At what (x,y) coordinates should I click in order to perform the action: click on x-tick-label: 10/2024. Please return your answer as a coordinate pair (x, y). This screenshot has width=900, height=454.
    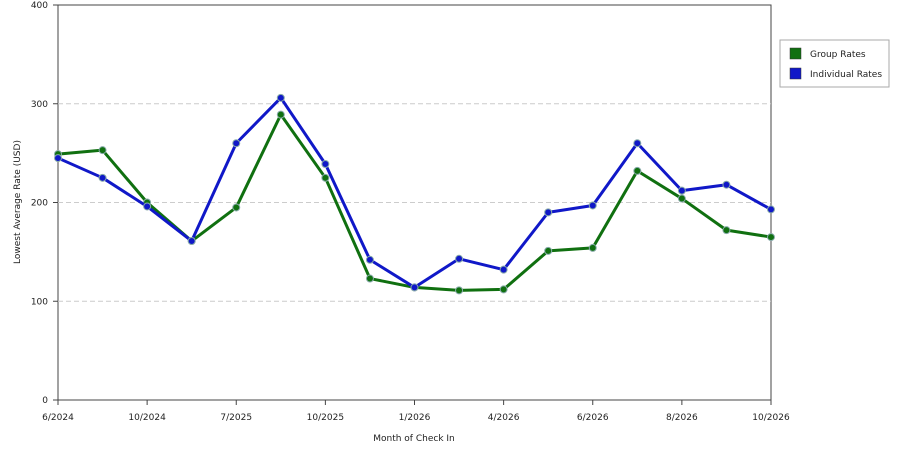
    Looking at the image, I should click on (147, 418).